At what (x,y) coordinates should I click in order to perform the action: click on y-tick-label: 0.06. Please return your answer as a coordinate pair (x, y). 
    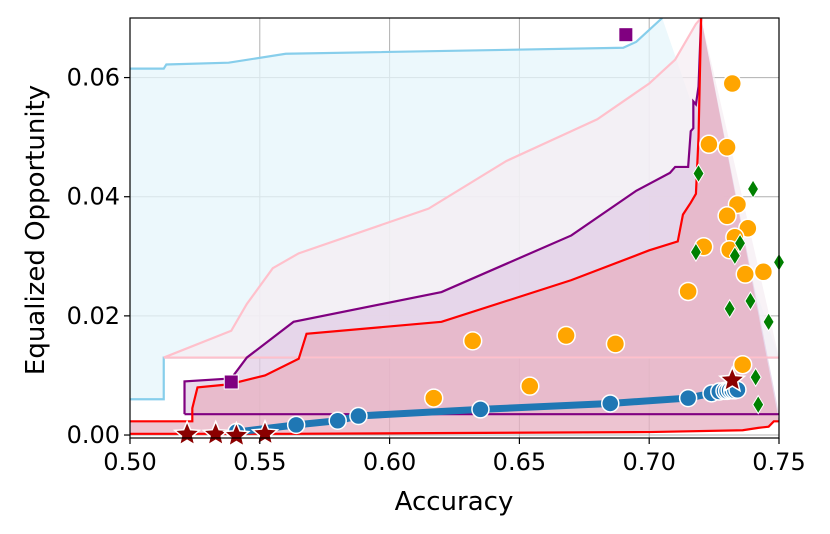
    Looking at the image, I should click on (93, 78).